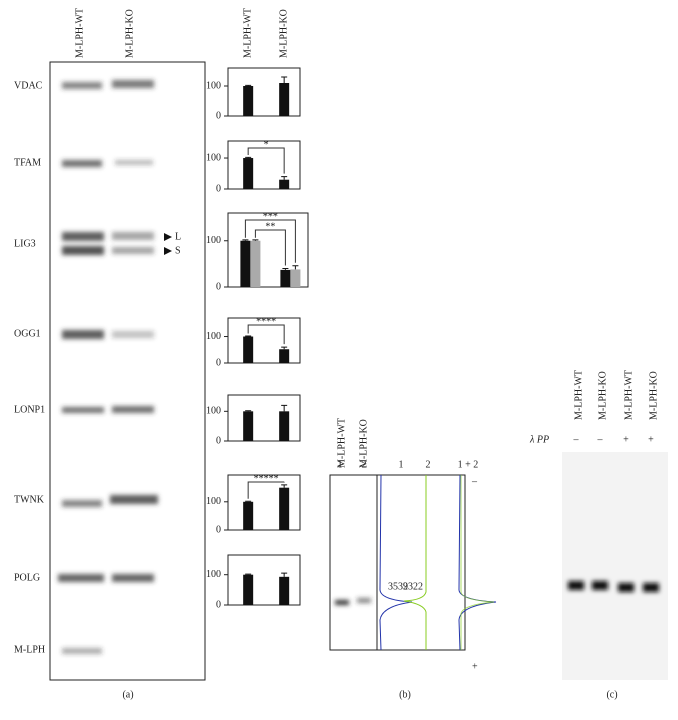 The image size is (678, 720). I want to click on trace-header: 2, so click(428, 464).